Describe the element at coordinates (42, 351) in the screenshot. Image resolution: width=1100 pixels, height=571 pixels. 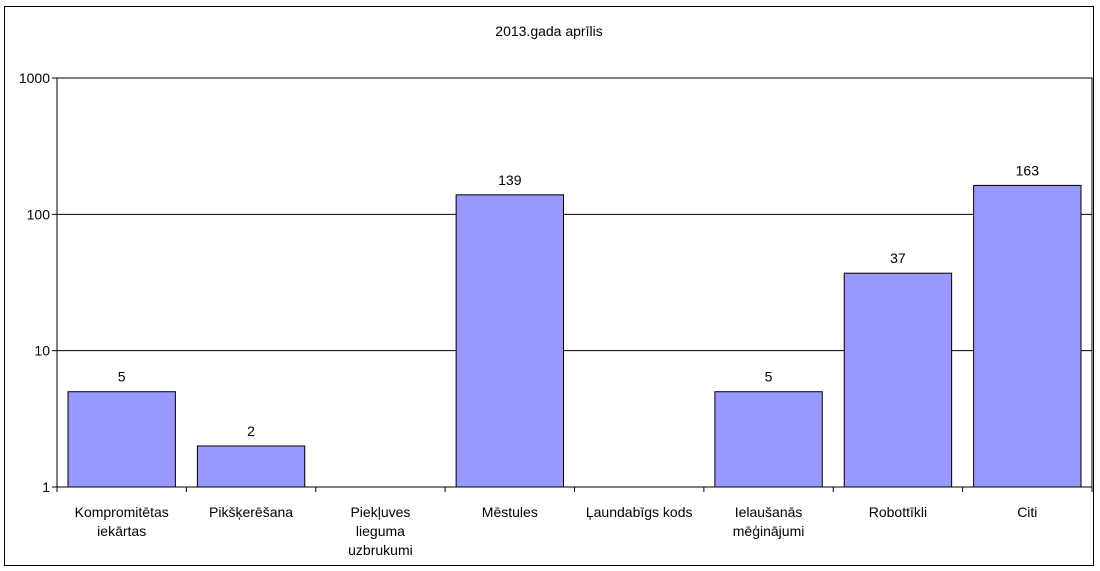
I see `y-tick-label: 10` at that location.